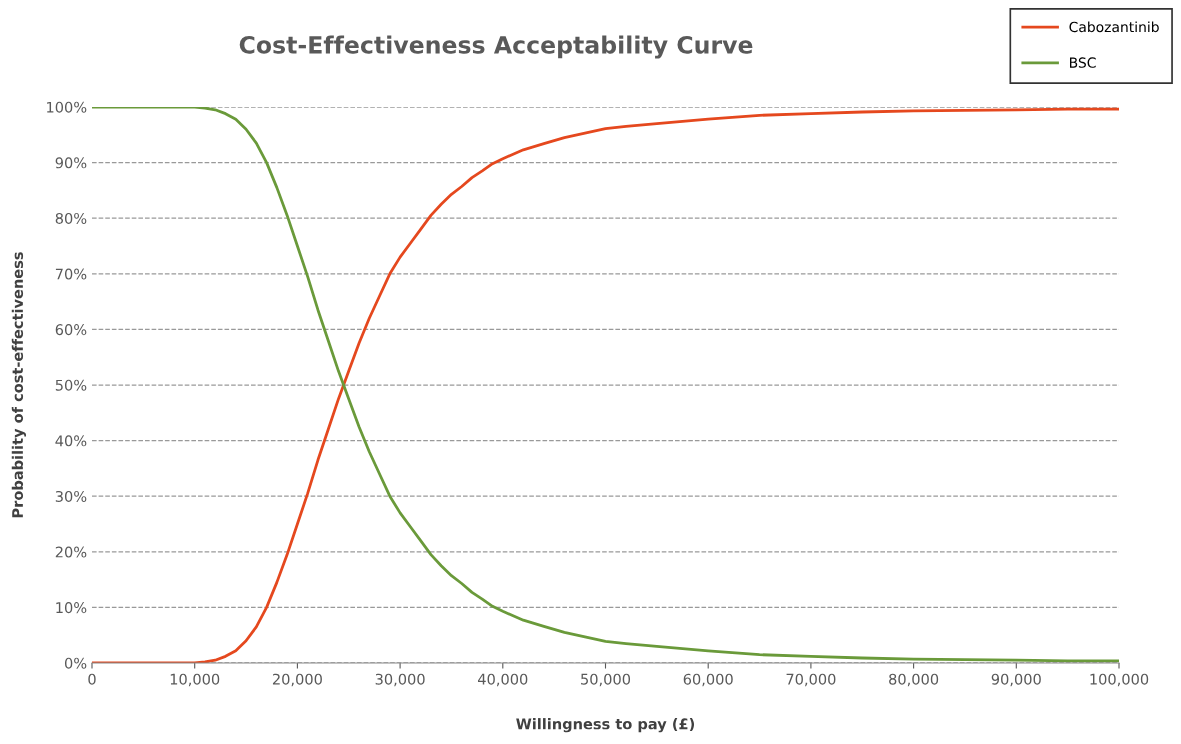 The width and height of the screenshot is (1181, 744). Describe the element at coordinates (71, 385) in the screenshot. I see `y-tick-label: 50%` at that location.